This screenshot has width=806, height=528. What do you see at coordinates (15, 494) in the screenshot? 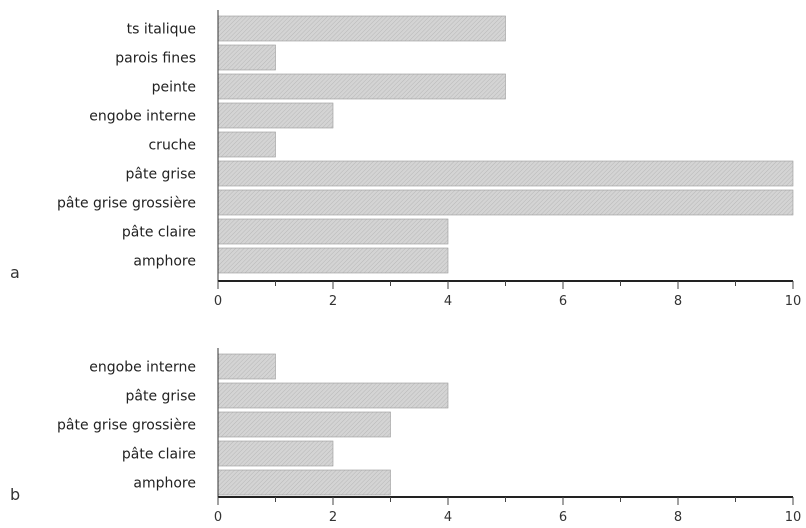
I see `panel-label: b` at bounding box center [15, 494].